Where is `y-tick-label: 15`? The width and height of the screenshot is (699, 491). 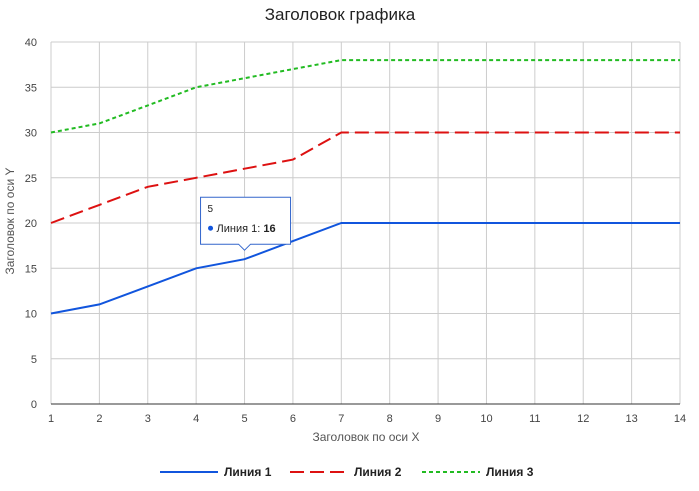 y-tick-label: 15 is located at coordinates (31, 269).